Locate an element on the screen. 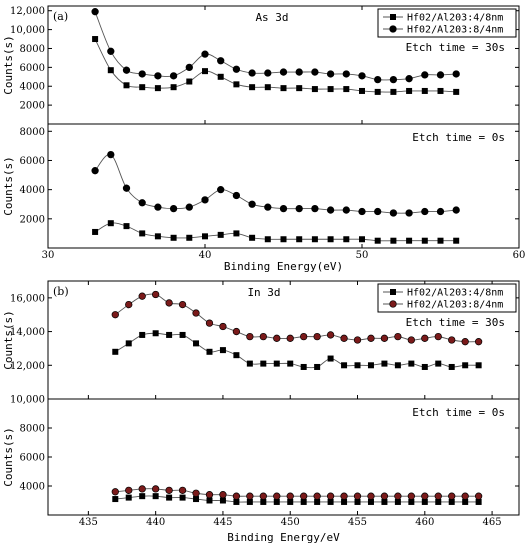 Image resolution: width=530 pixels, height=550 pixels. y-tick-label: 12,000 is located at coordinates (27, 366).